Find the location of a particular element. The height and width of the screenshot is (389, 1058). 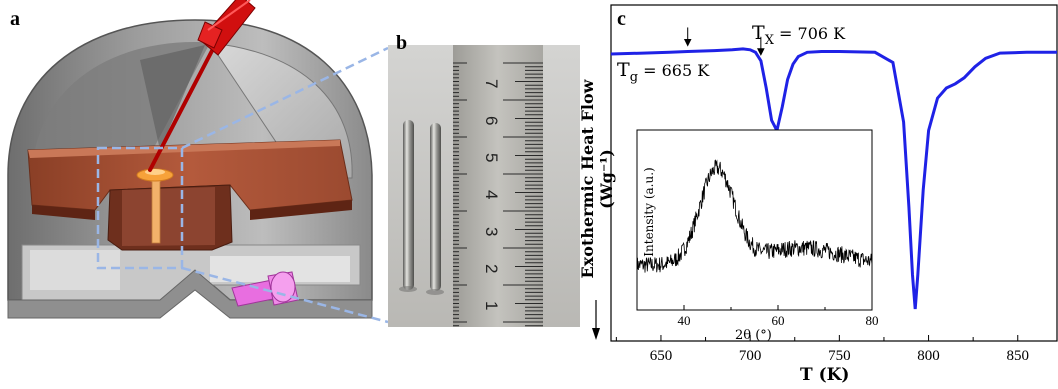

x-tick-label: 650 is located at coordinates (661, 356).